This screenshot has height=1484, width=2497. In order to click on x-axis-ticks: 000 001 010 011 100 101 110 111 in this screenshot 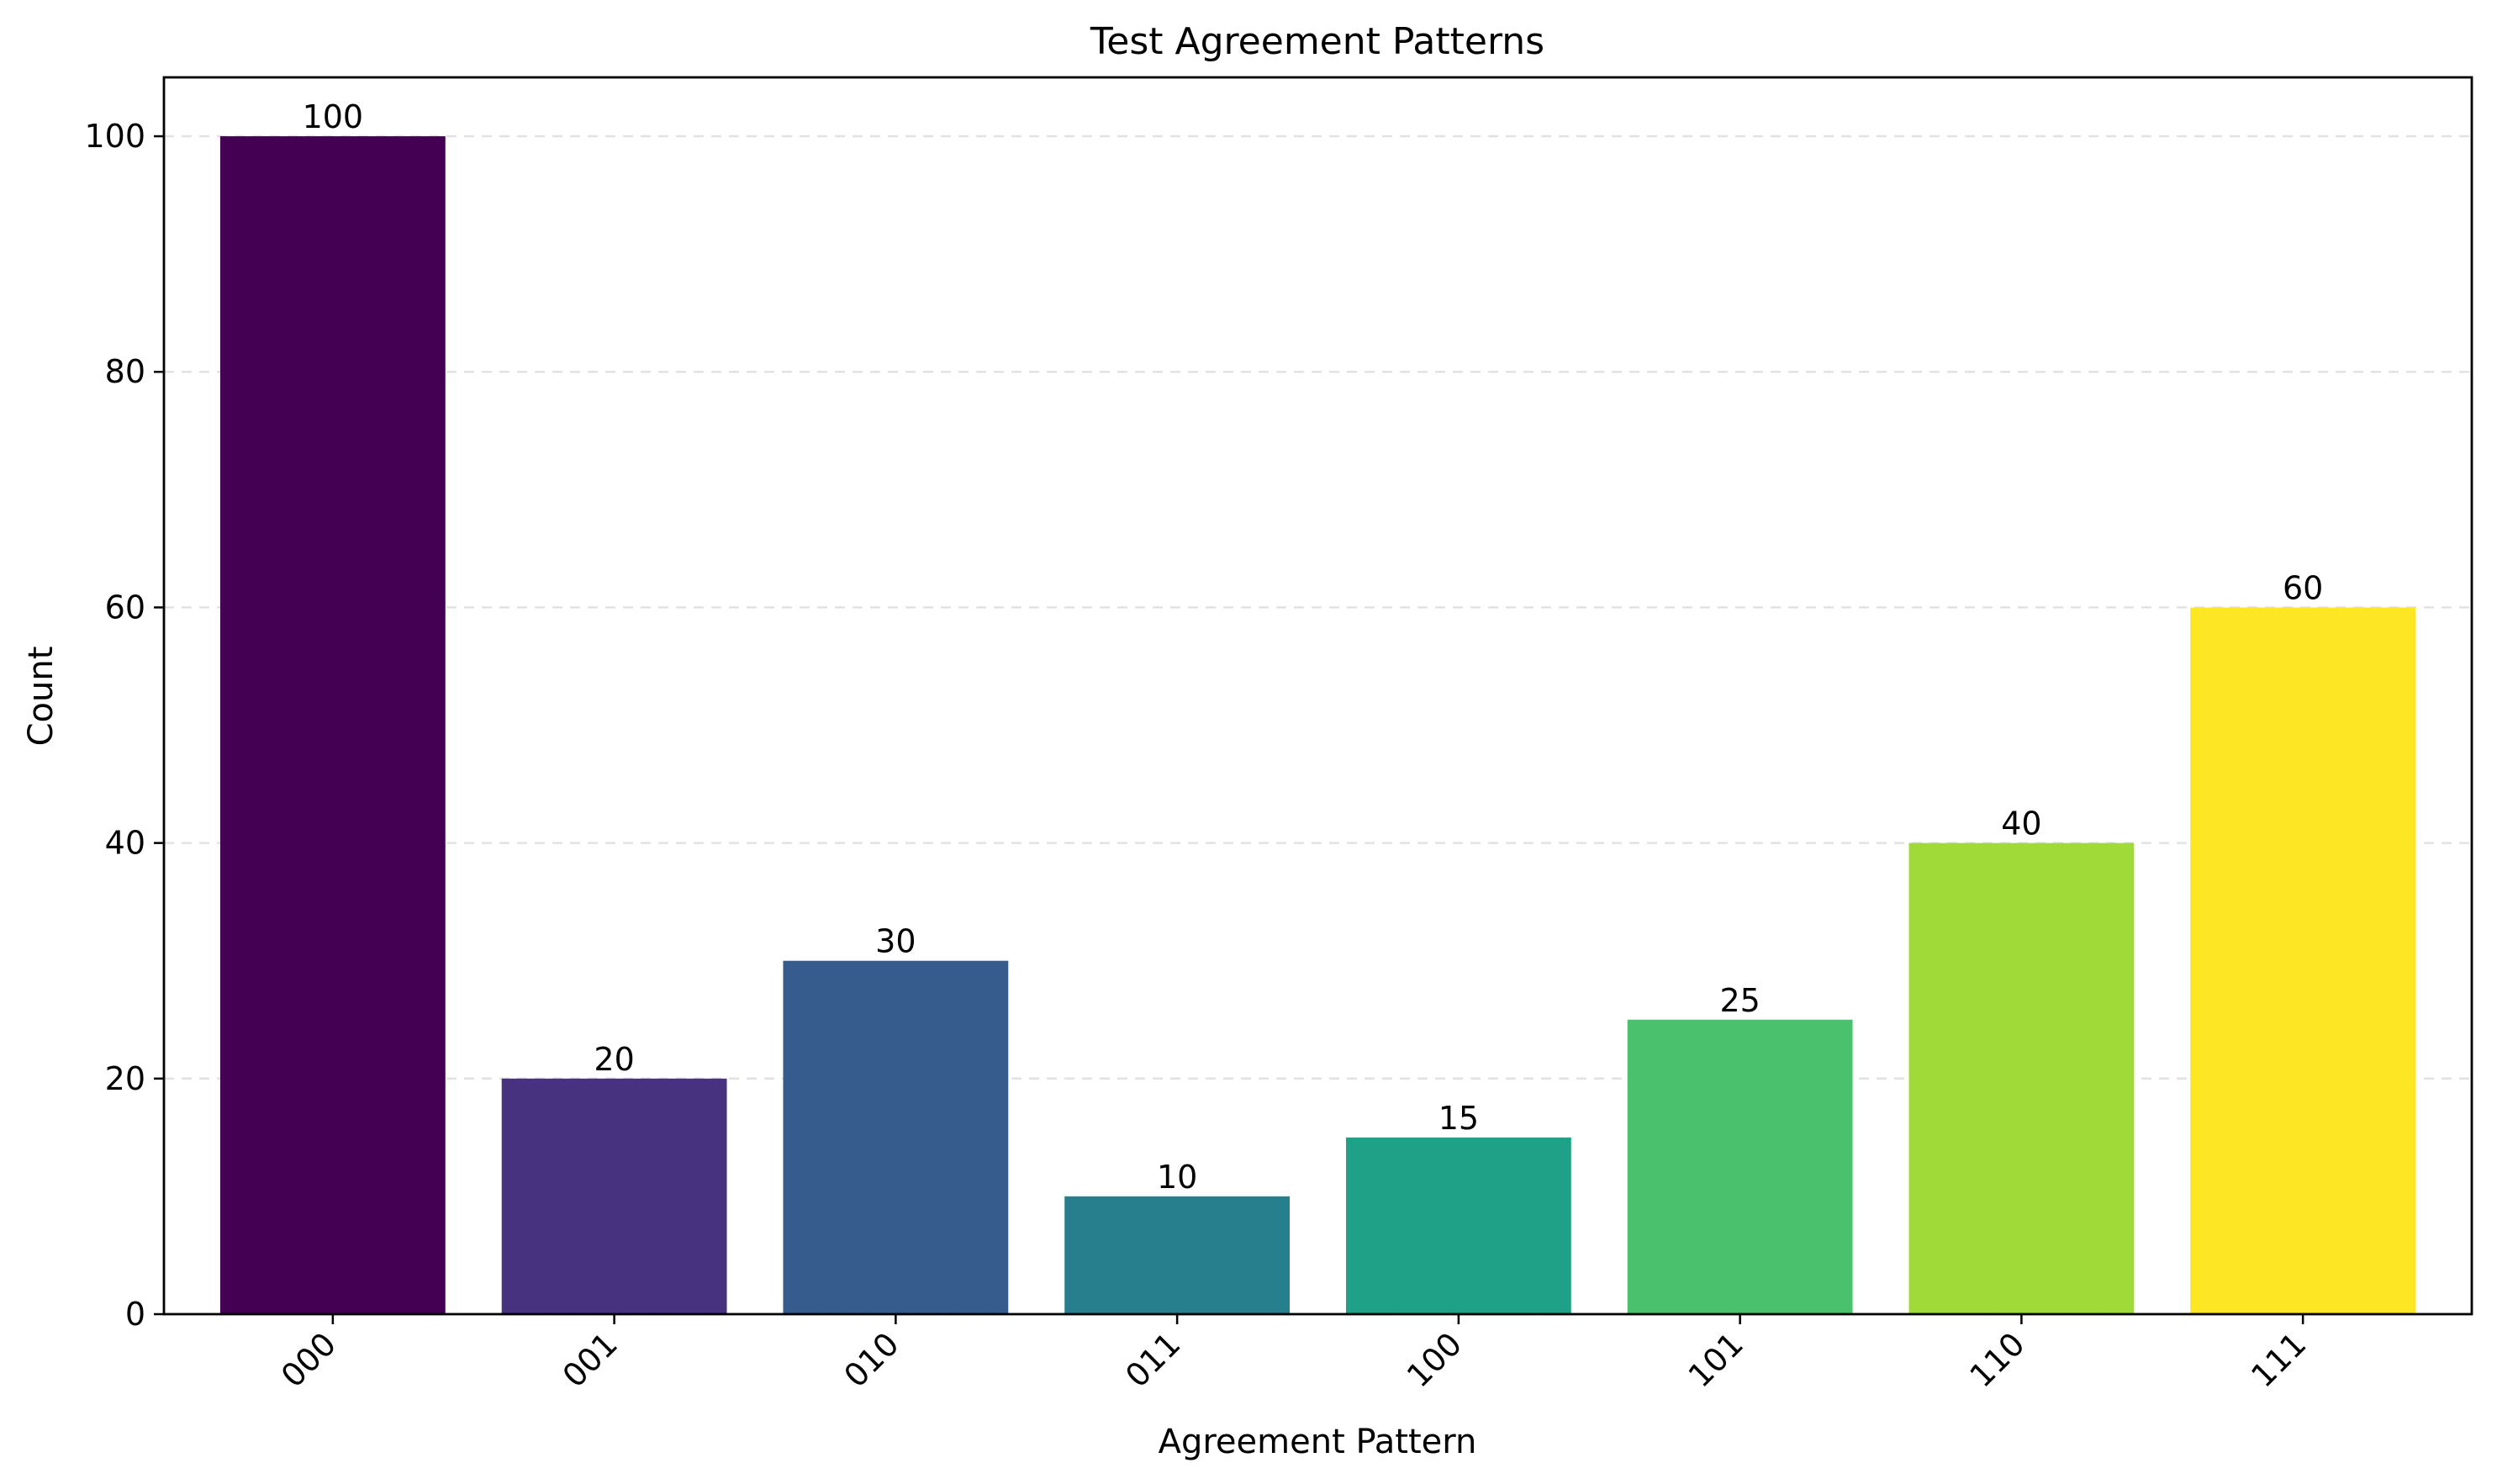, I will do `click(1294, 1354)`.